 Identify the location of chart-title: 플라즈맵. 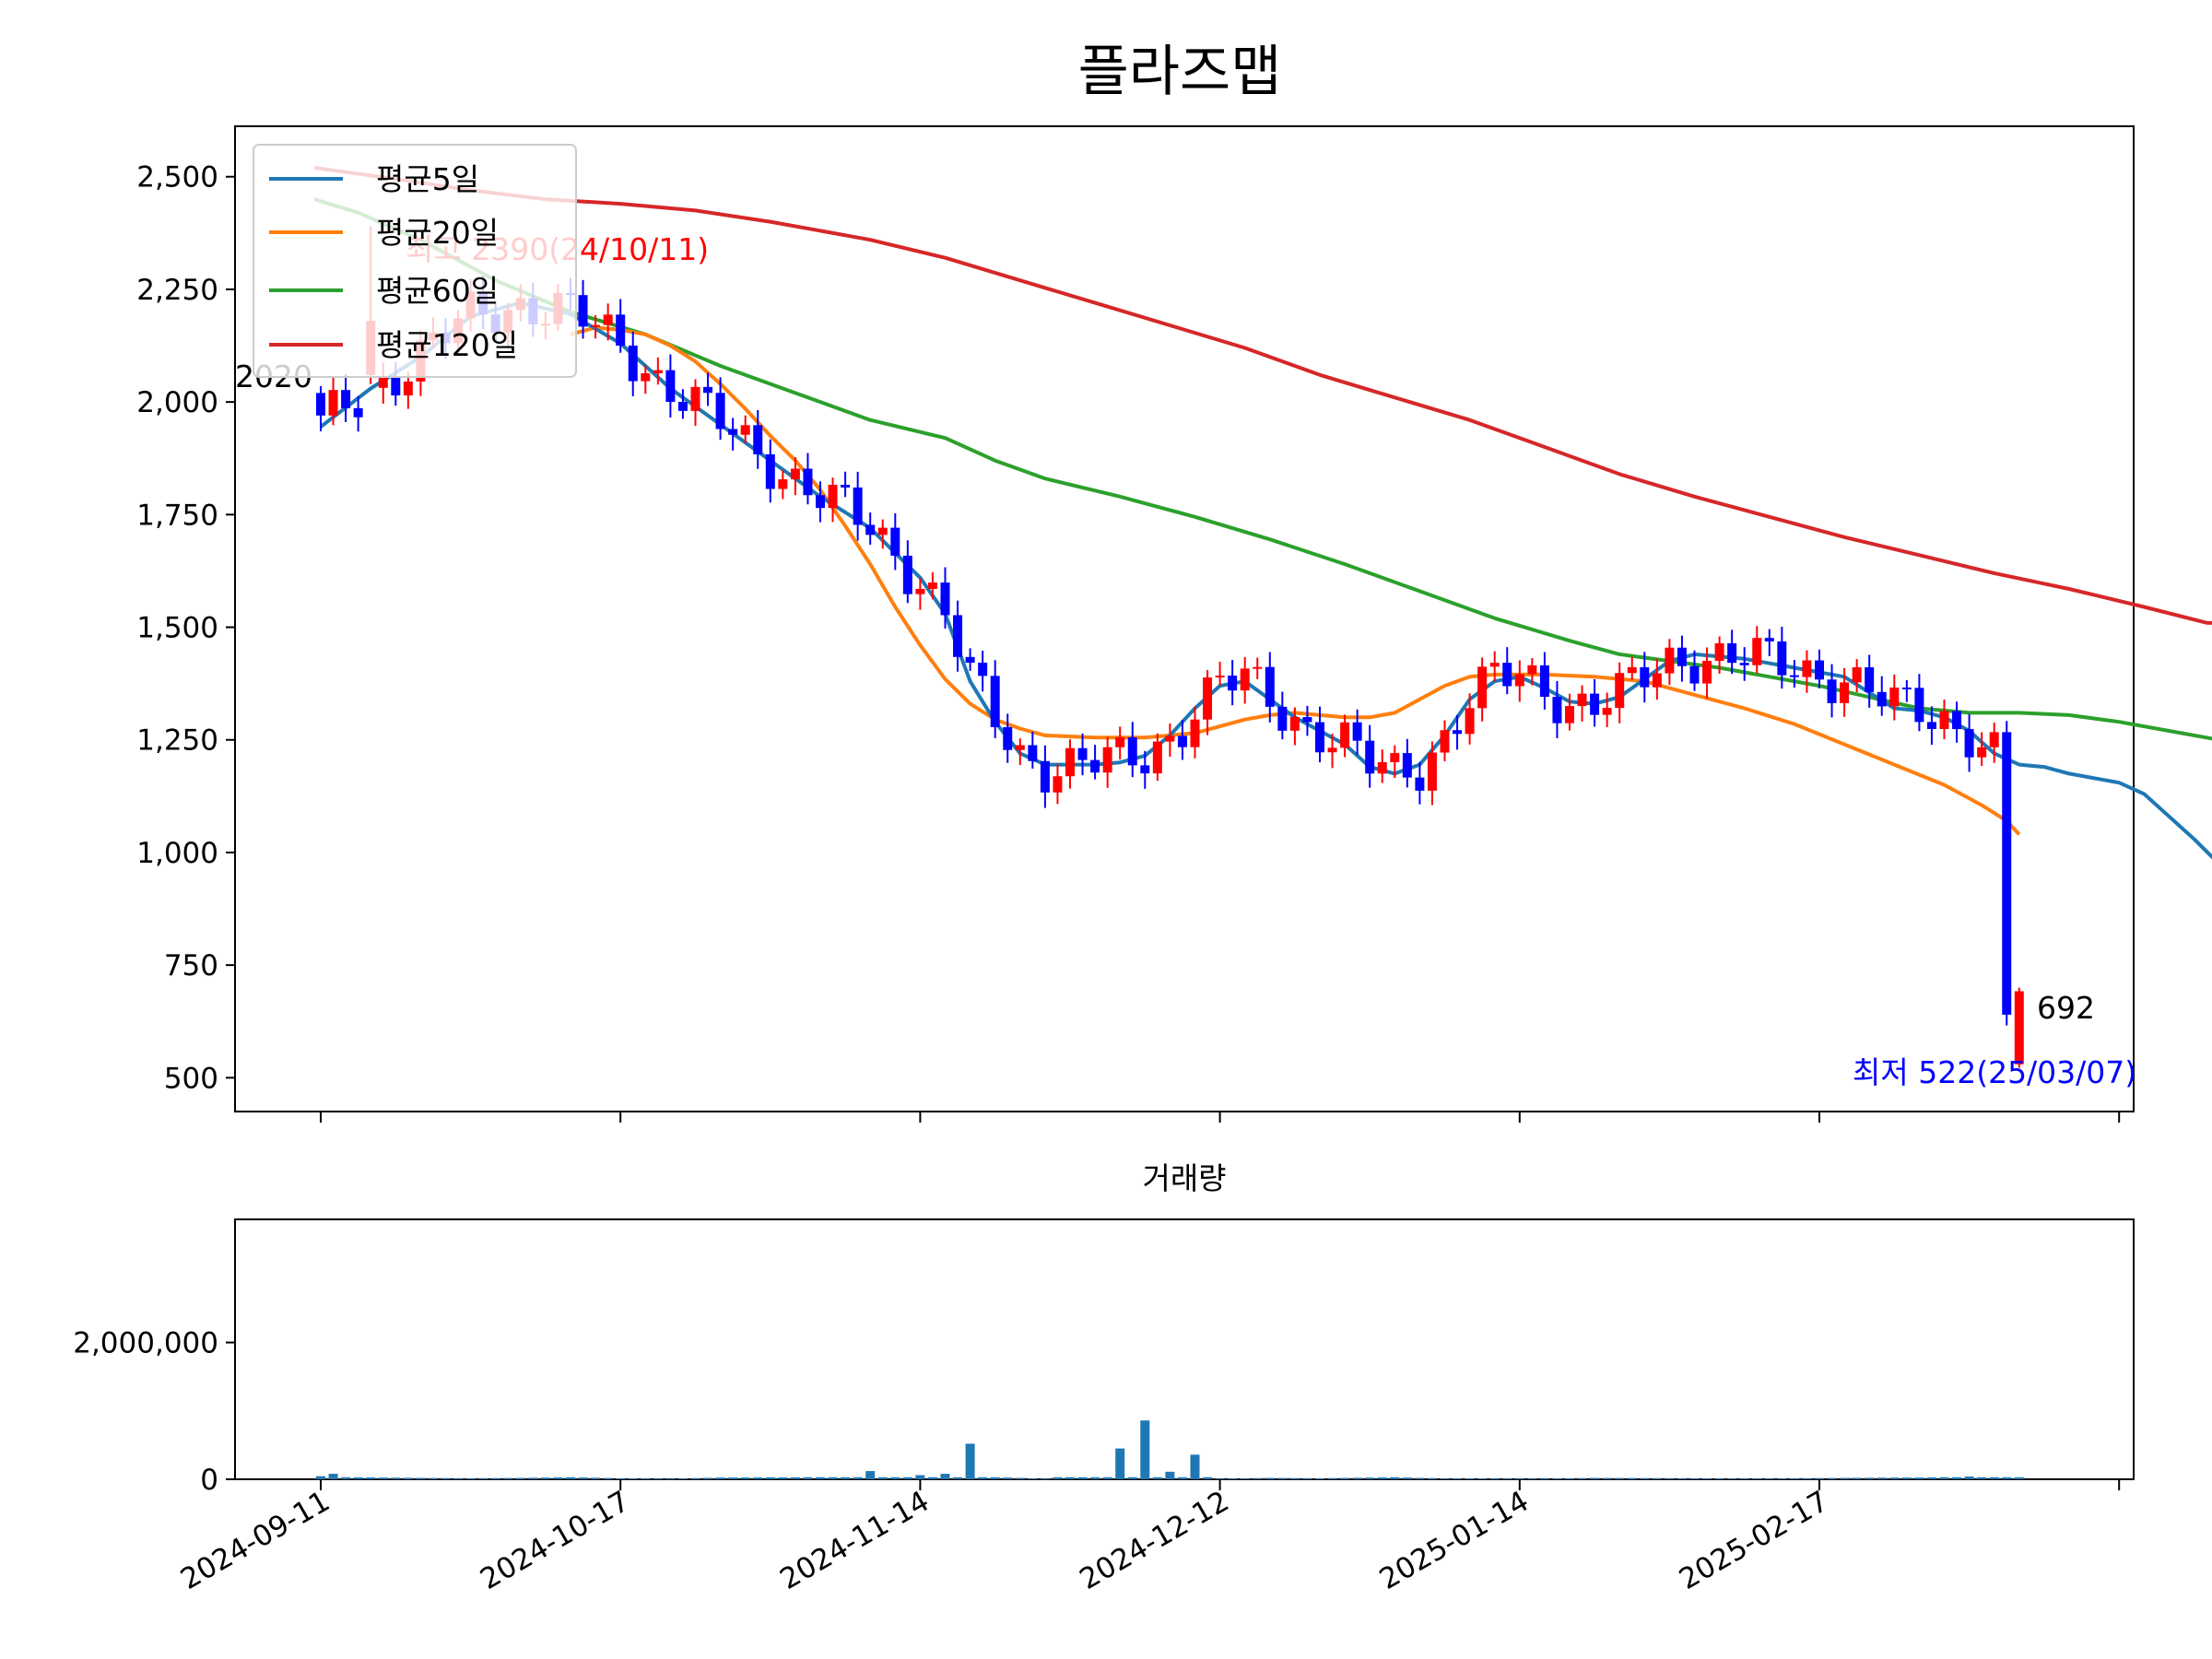
(1180, 72).